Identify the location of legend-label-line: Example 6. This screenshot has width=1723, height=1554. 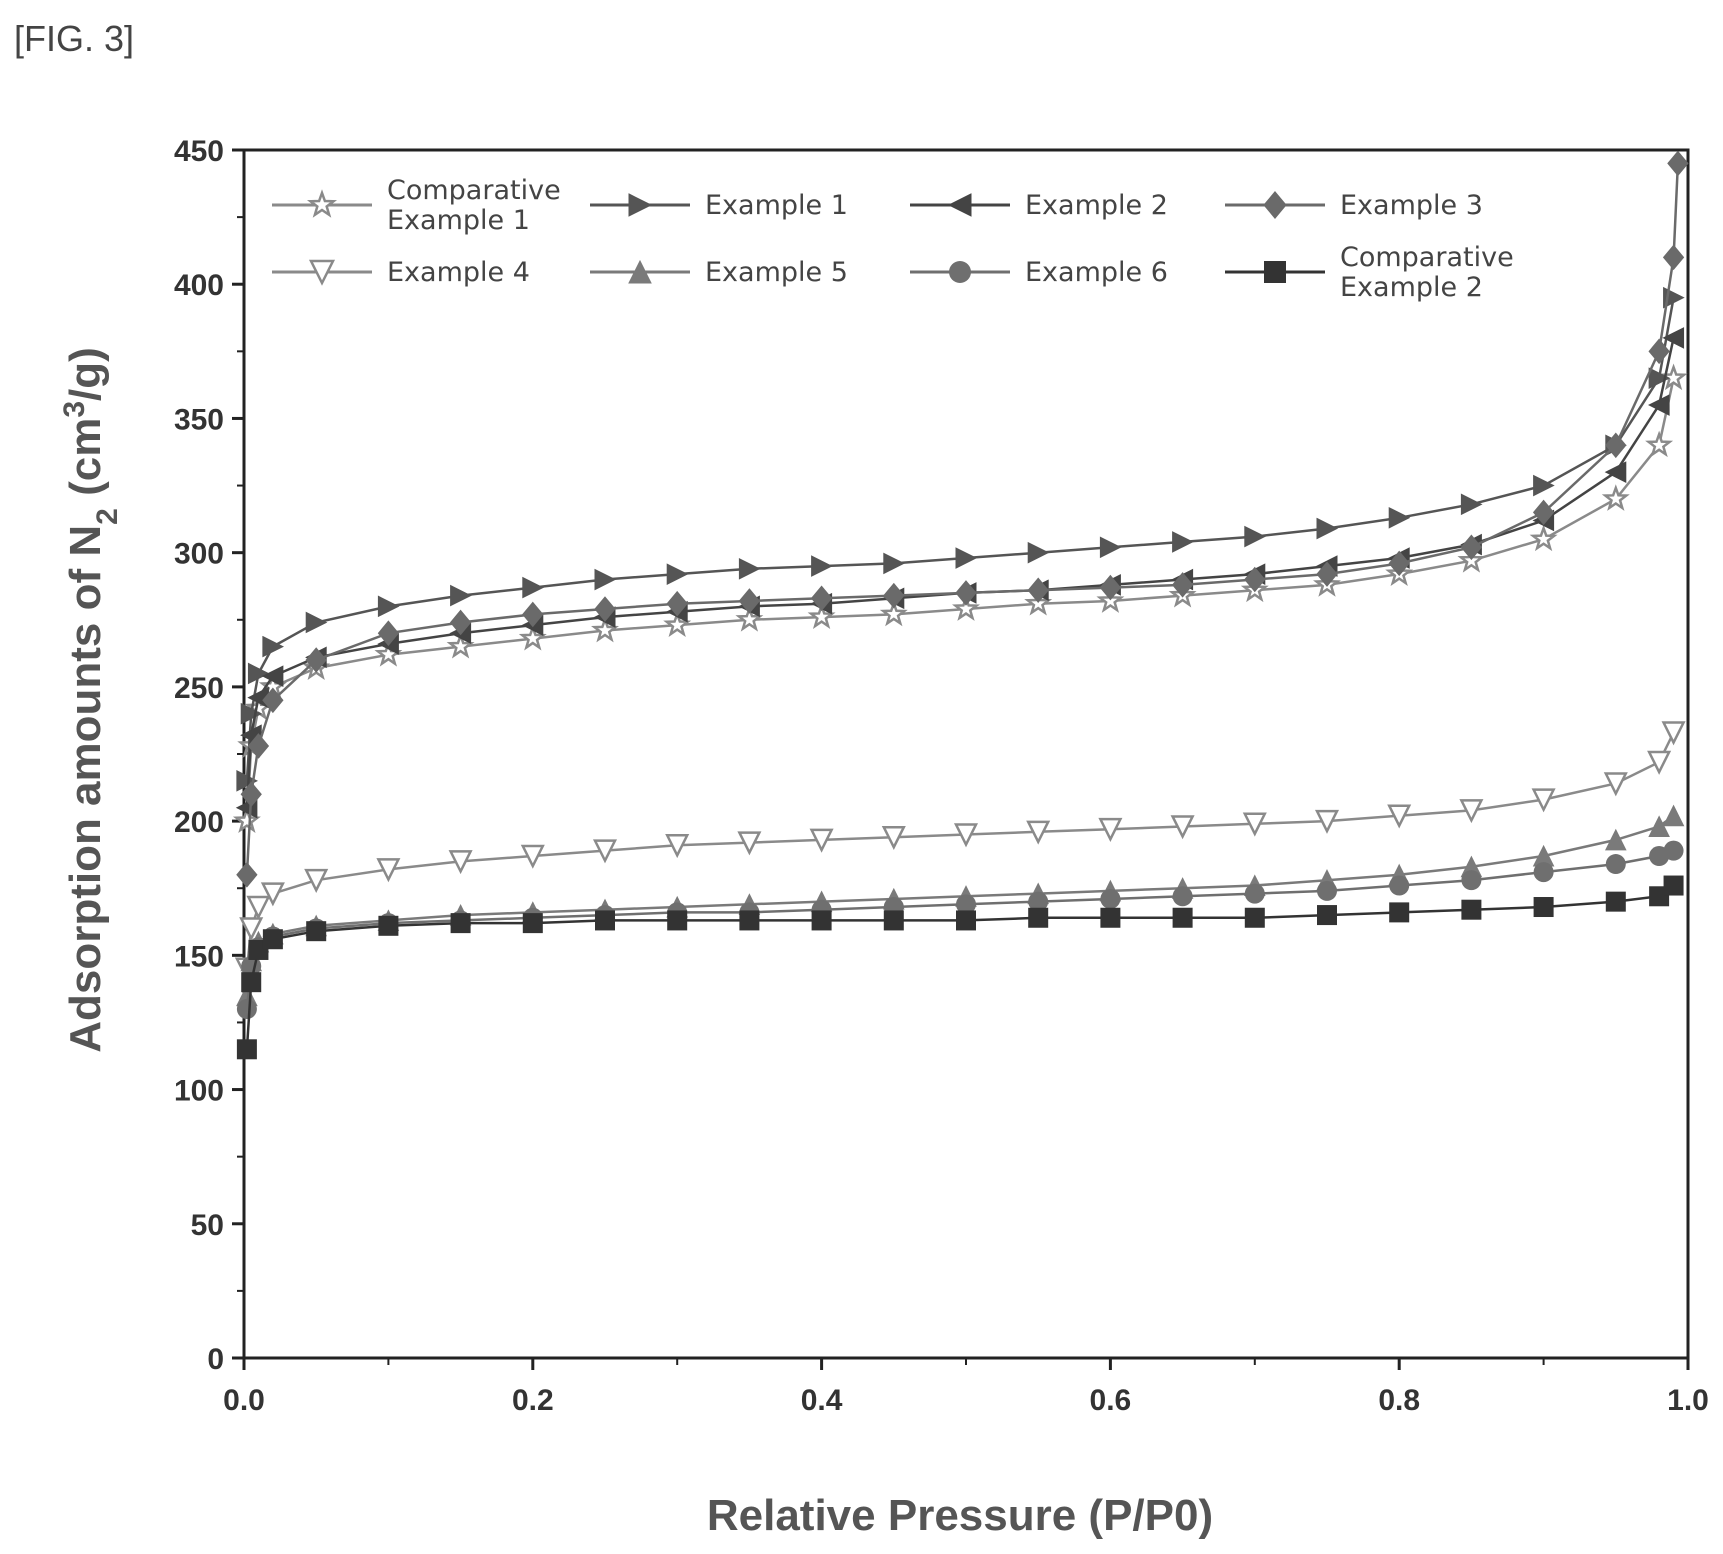
(1096, 272).